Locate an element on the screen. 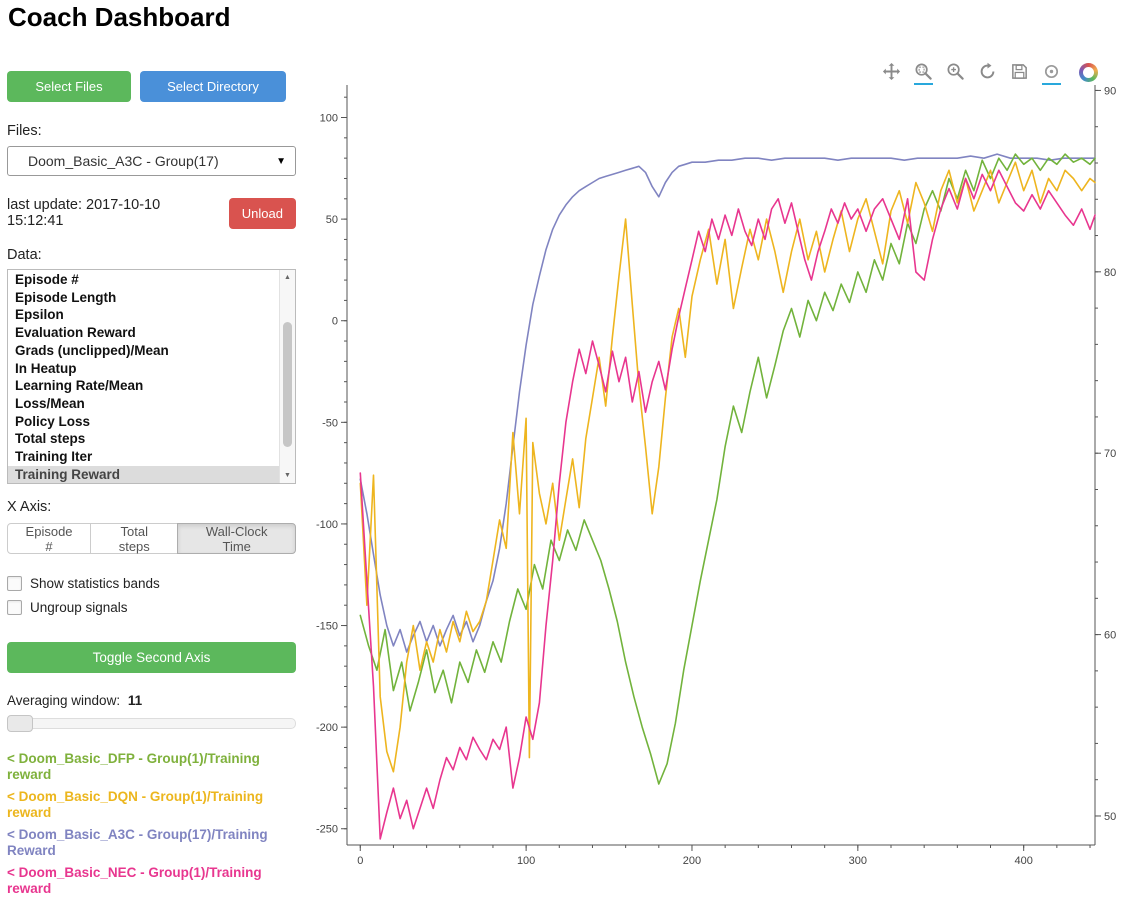 The image size is (1142, 903). tick-label: -200 is located at coordinates (327, 728).